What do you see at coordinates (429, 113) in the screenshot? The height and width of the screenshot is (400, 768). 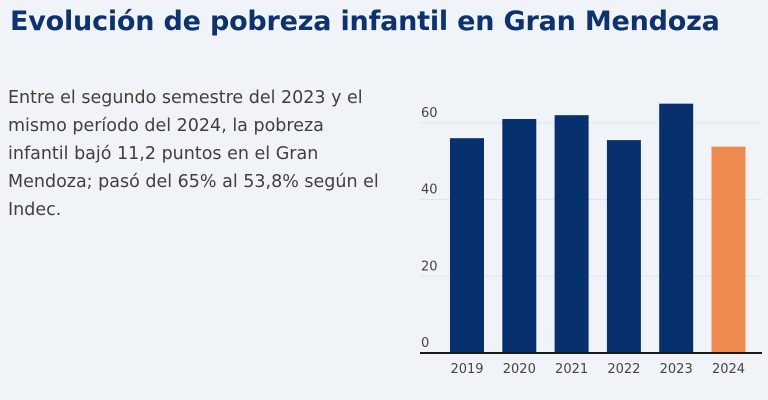 I see `y-tick-label-60: 60` at bounding box center [429, 113].